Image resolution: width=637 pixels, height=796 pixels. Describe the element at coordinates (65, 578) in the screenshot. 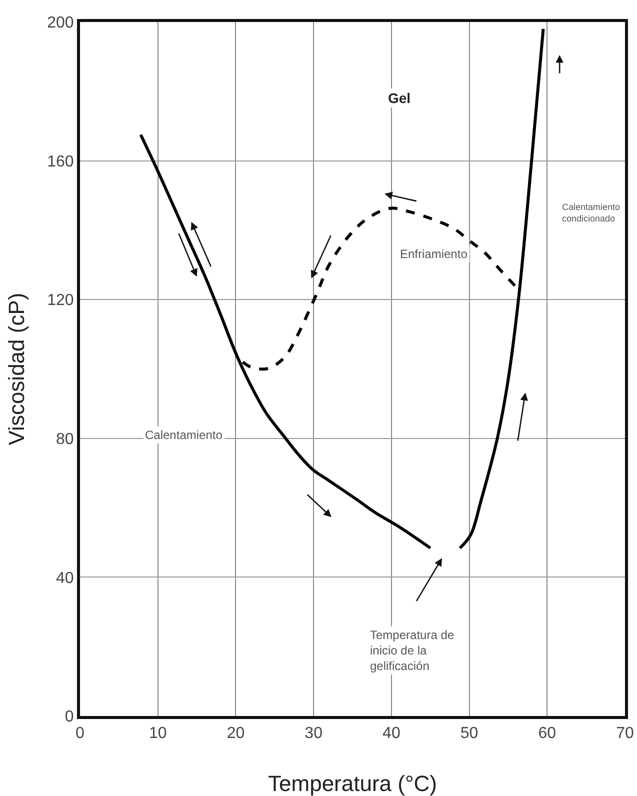

I see `y-tick-label: 40` at that location.